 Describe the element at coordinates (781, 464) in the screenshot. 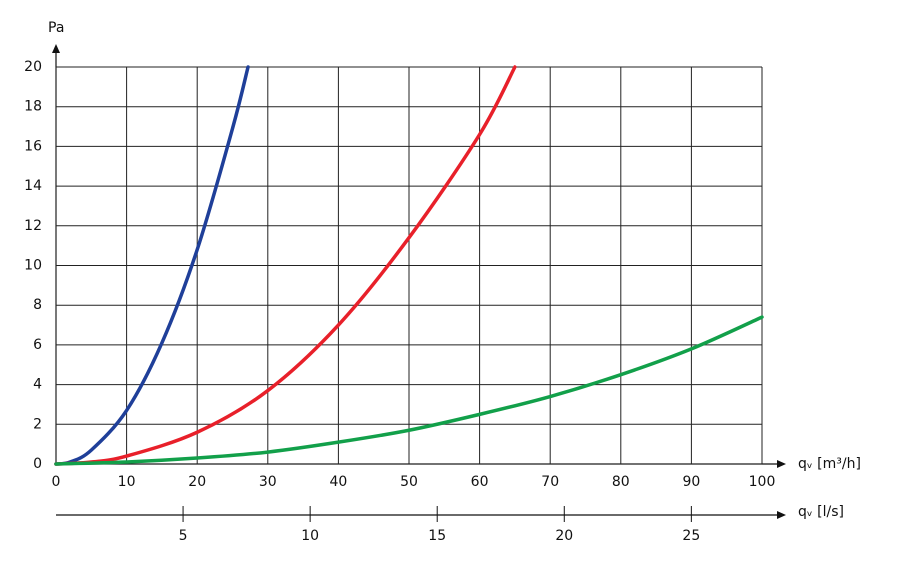

I see `x-arrow` at that location.